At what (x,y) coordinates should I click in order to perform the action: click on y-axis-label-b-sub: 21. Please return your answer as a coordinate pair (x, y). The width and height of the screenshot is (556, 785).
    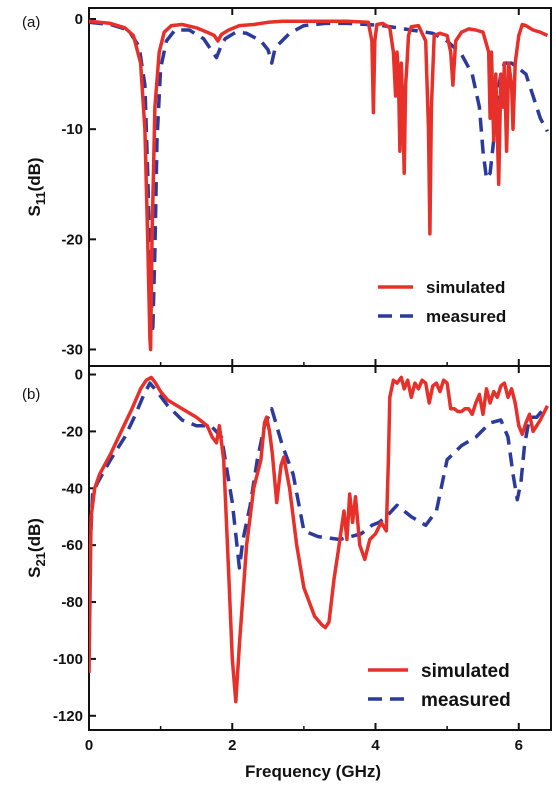
    Looking at the image, I should click on (40, 559).